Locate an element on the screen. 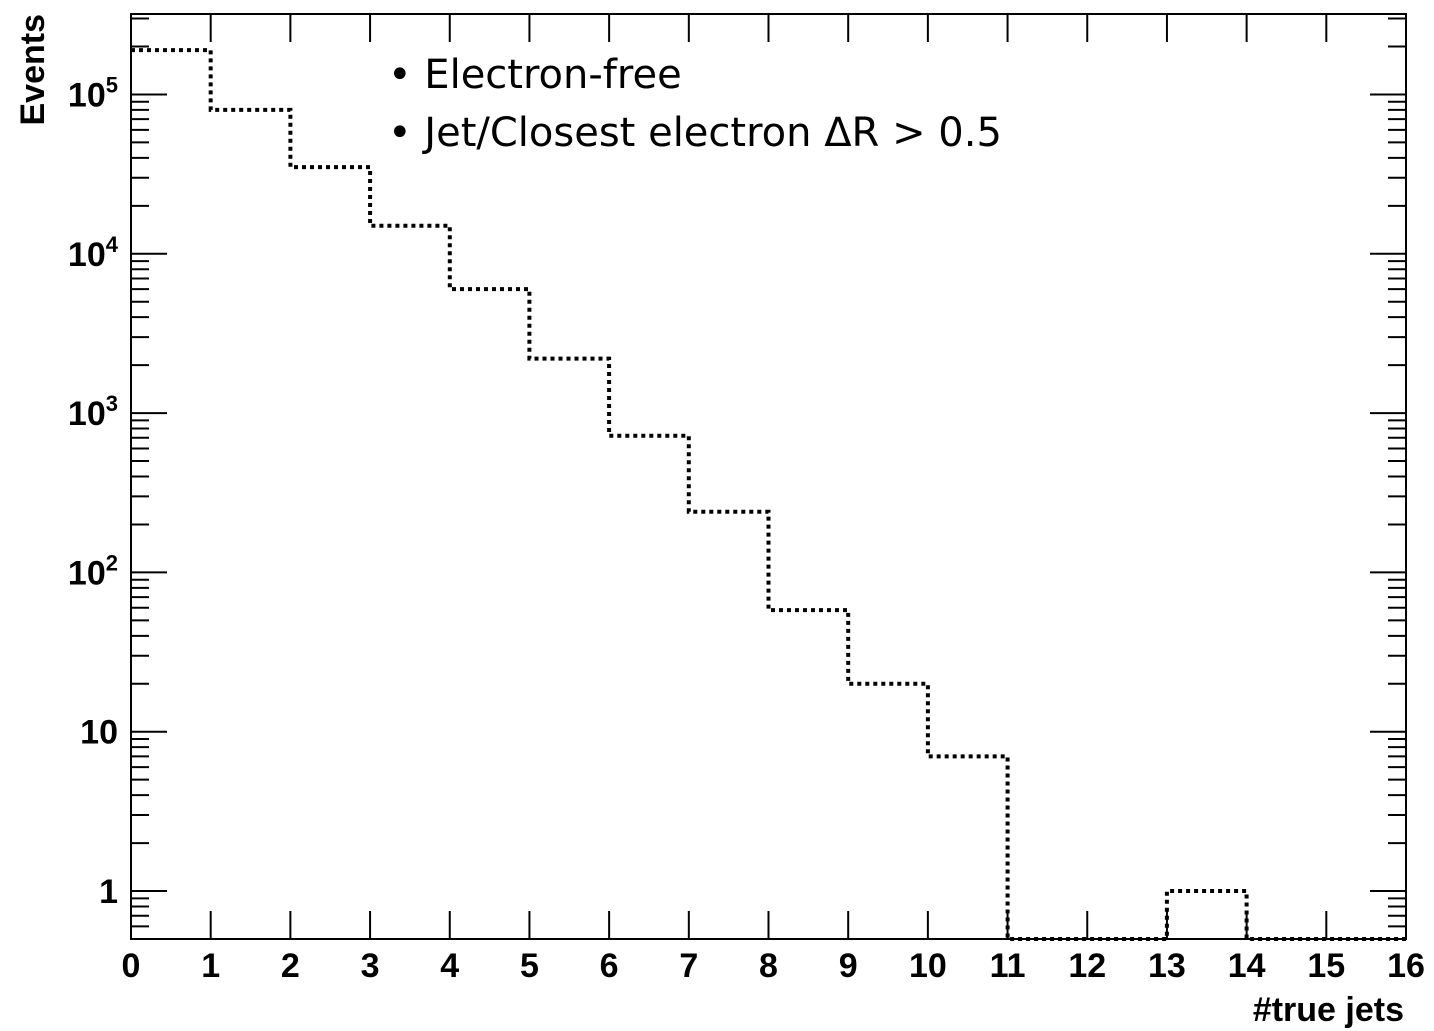 The width and height of the screenshot is (1434, 1031). x-tick-label: 1 is located at coordinates (210, 966).